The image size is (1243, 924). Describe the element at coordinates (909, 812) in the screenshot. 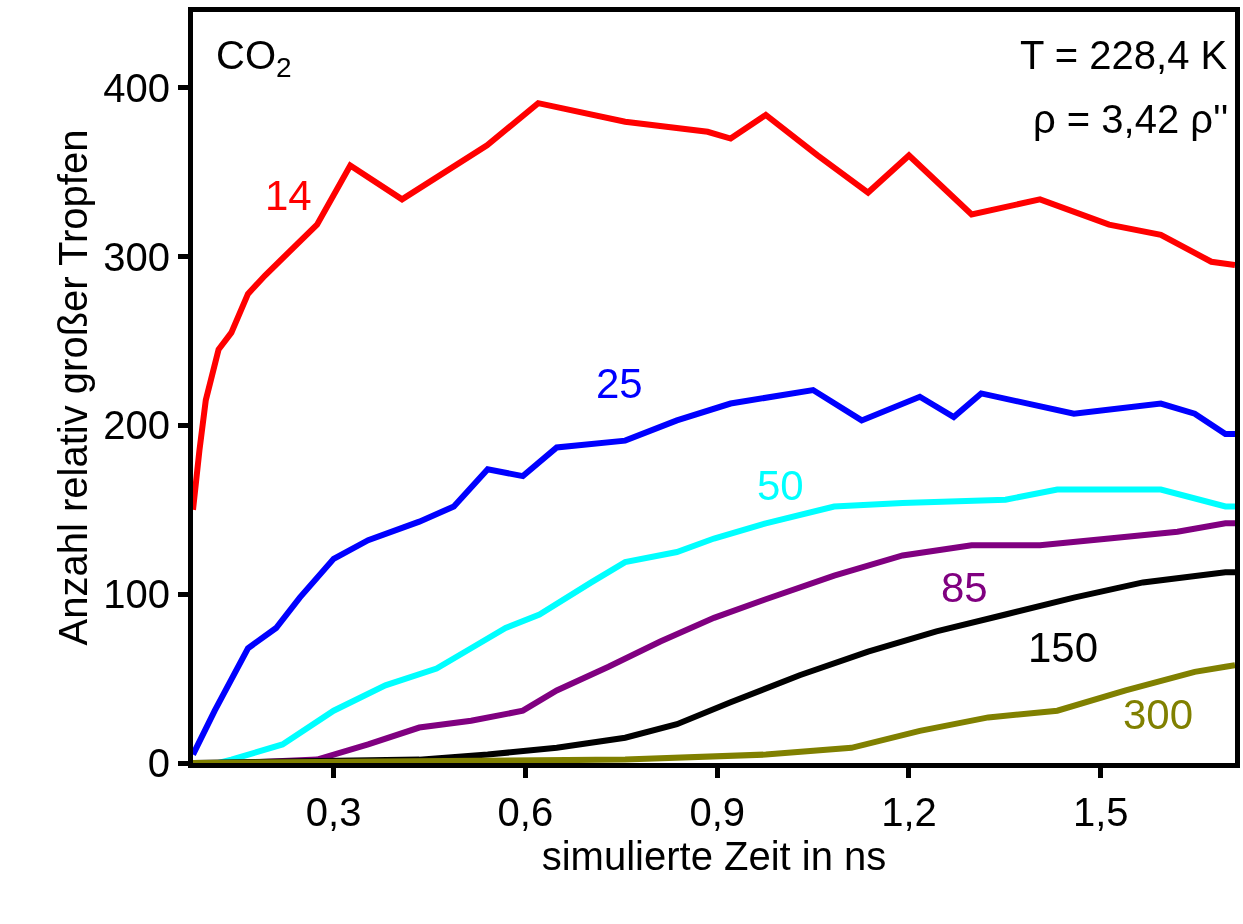

I see `x-tick-label: 1,2` at that location.